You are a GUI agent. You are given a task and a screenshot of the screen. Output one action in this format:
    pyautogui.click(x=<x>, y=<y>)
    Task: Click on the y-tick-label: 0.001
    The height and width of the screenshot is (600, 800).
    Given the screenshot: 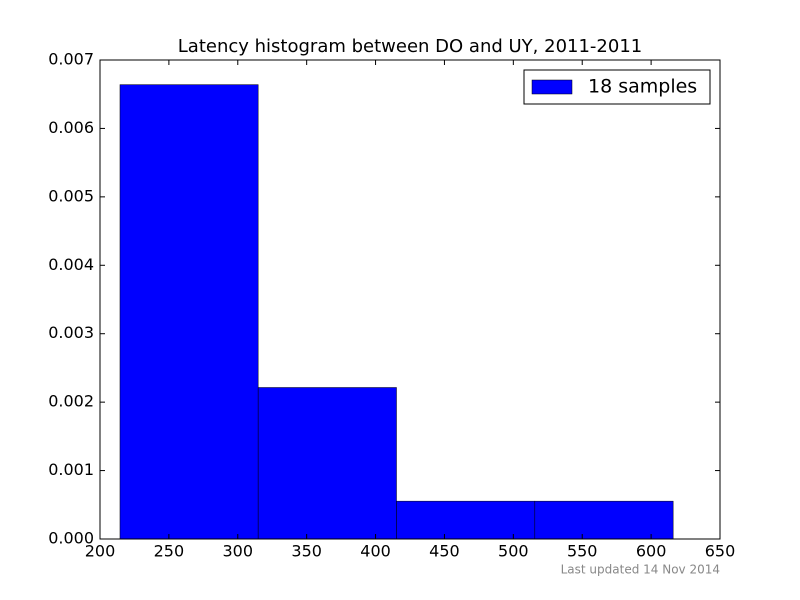 What is the action you would take?
    pyautogui.click(x=71, y=469)
    